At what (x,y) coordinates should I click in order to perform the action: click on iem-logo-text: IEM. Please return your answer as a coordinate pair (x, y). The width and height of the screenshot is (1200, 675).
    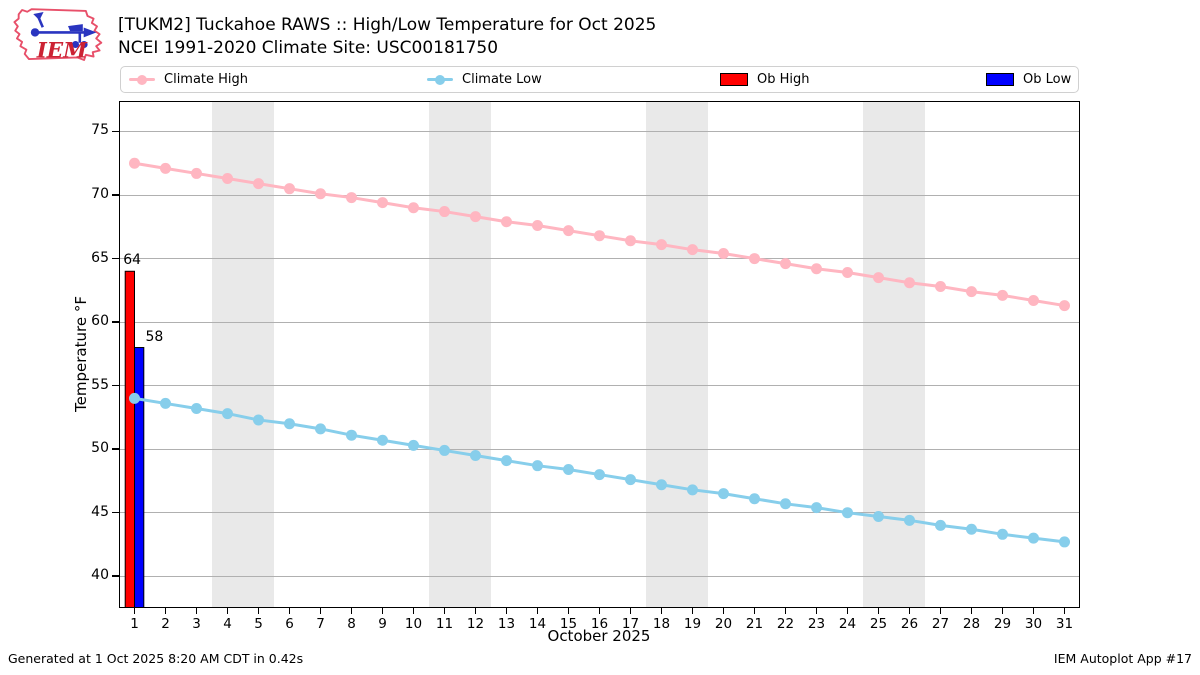
    Looking at the image, I should click on (62, 50).